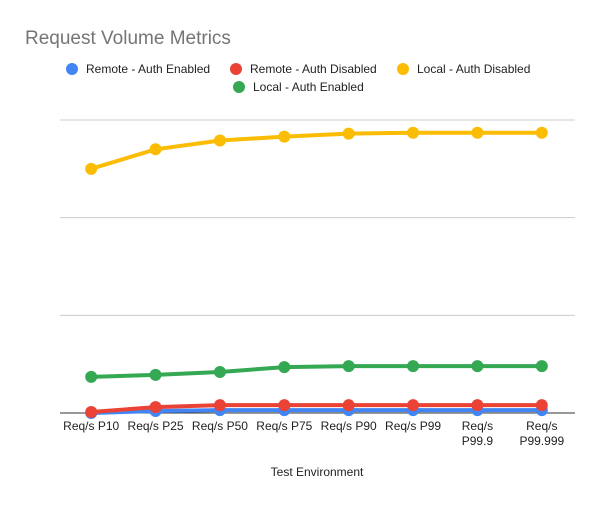 The image size is (600, 505). I want to click on legend-label: Remote - Auth Enabled, so click(148, 69).